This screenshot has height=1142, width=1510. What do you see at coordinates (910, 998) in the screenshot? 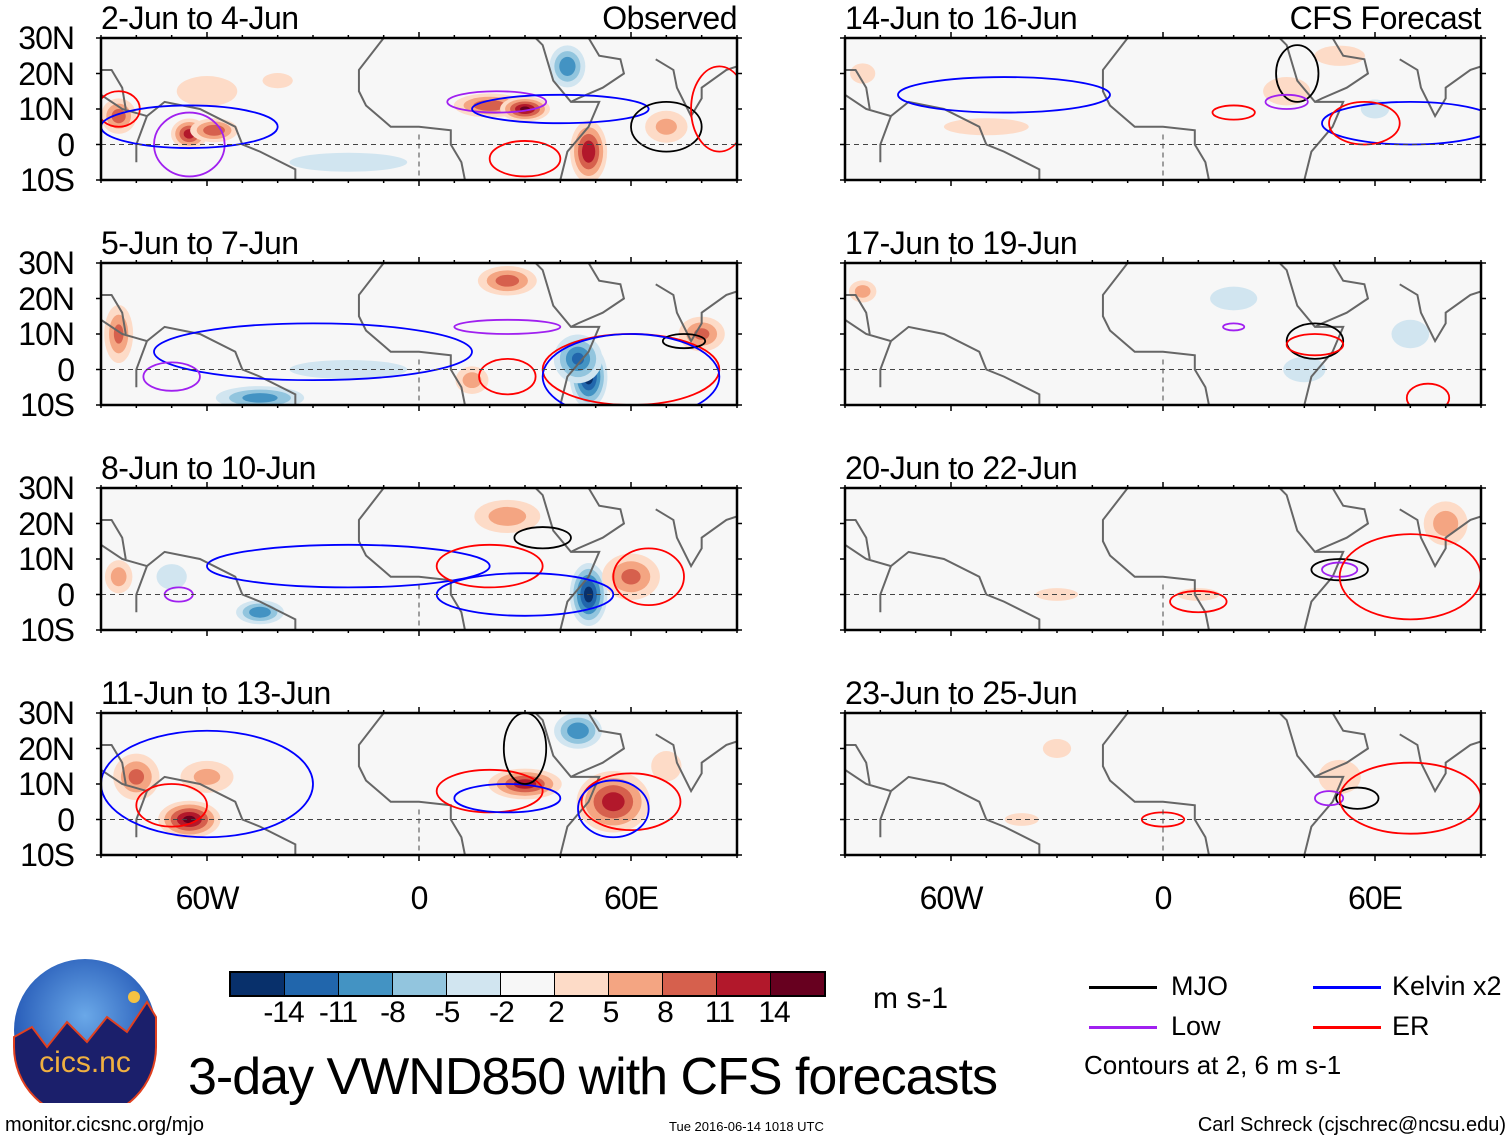
I see `colorbar-unit: m s-1` at bounding box center [910, 998].